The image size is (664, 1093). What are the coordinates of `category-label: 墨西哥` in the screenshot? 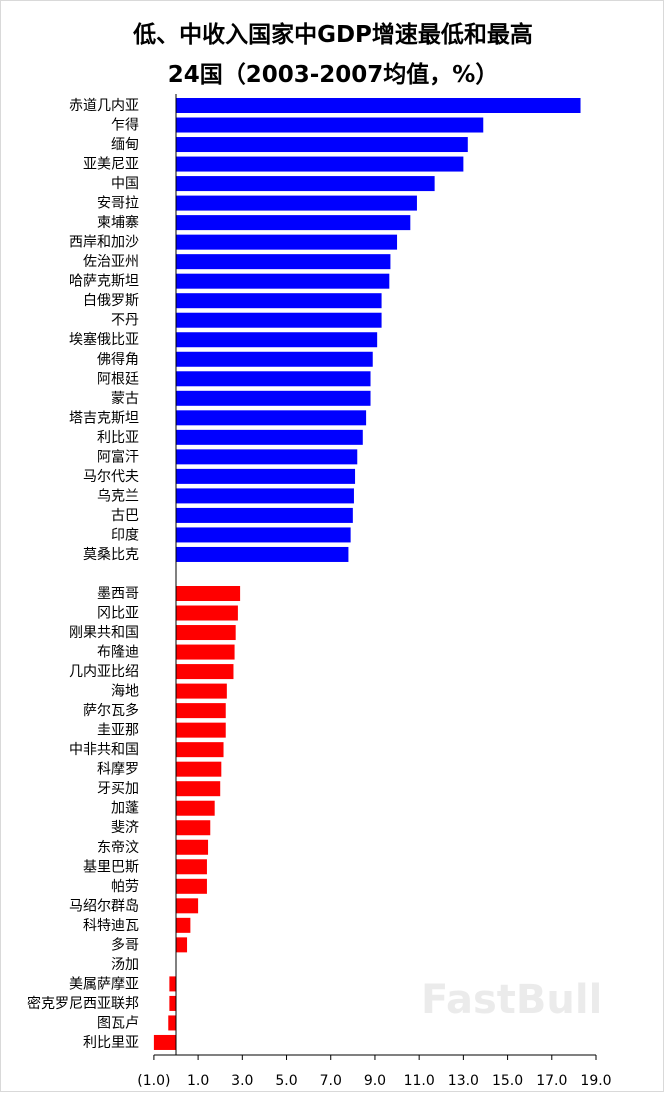 It's located at (118, 594).